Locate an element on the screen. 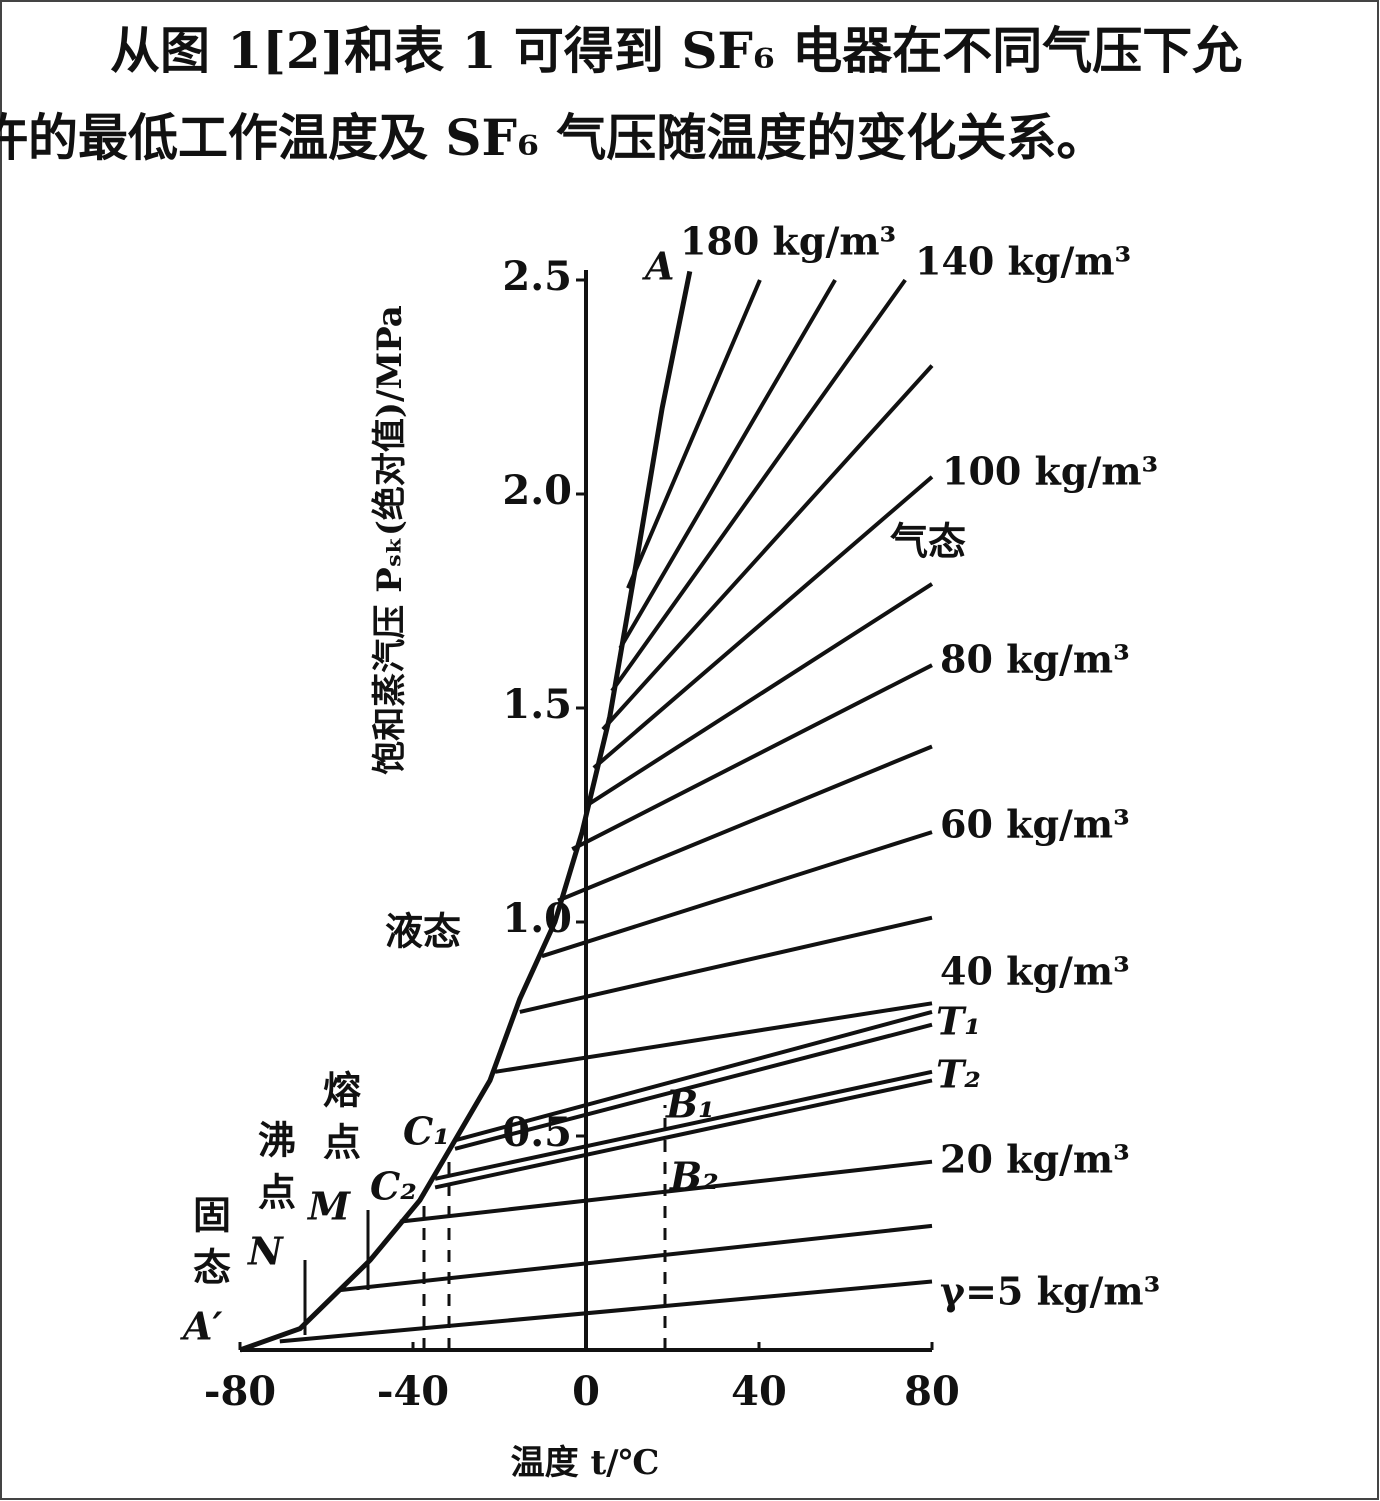  annotation: 100 kg/m³ is located at coordinates (1050, 471).